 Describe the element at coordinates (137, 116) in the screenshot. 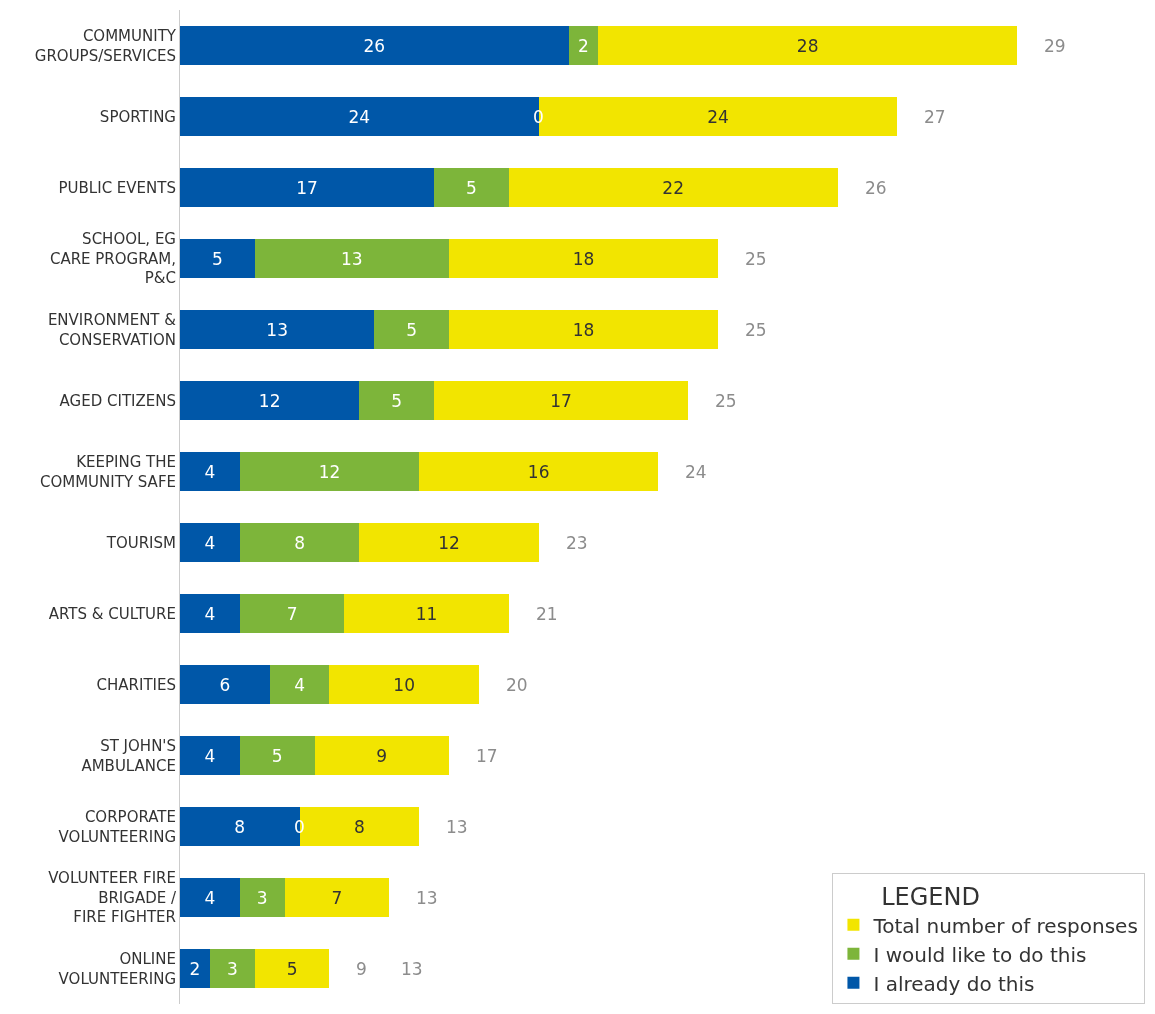

I see `y-tick-label: SPORTING` at that location.